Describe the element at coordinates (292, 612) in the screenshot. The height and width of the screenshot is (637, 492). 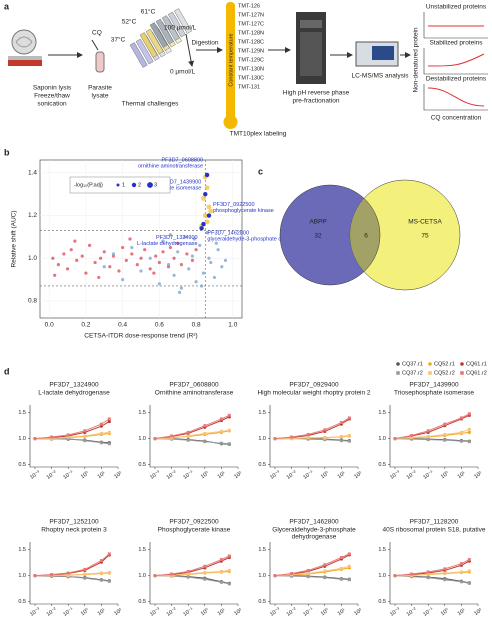
I see `x-tick-label: 10⁻²` at that location.